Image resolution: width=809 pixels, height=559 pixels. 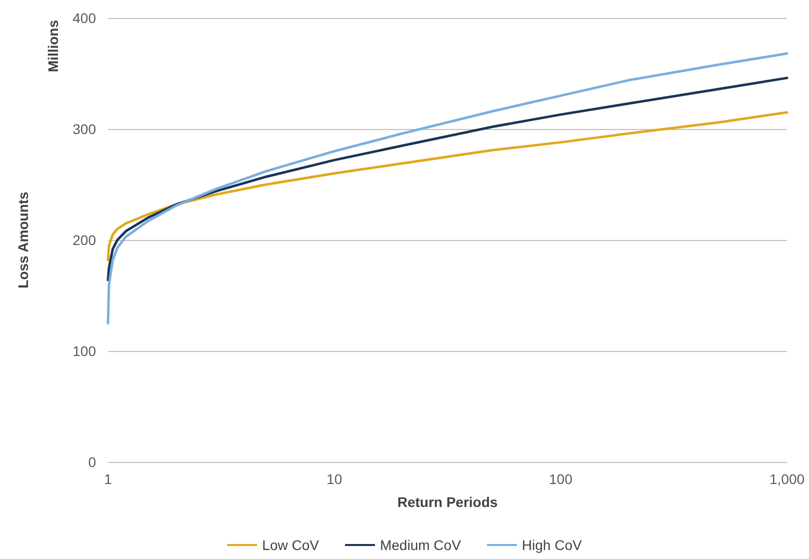 I want to click on y-tick-label: 300, so click(x=84, y=129).